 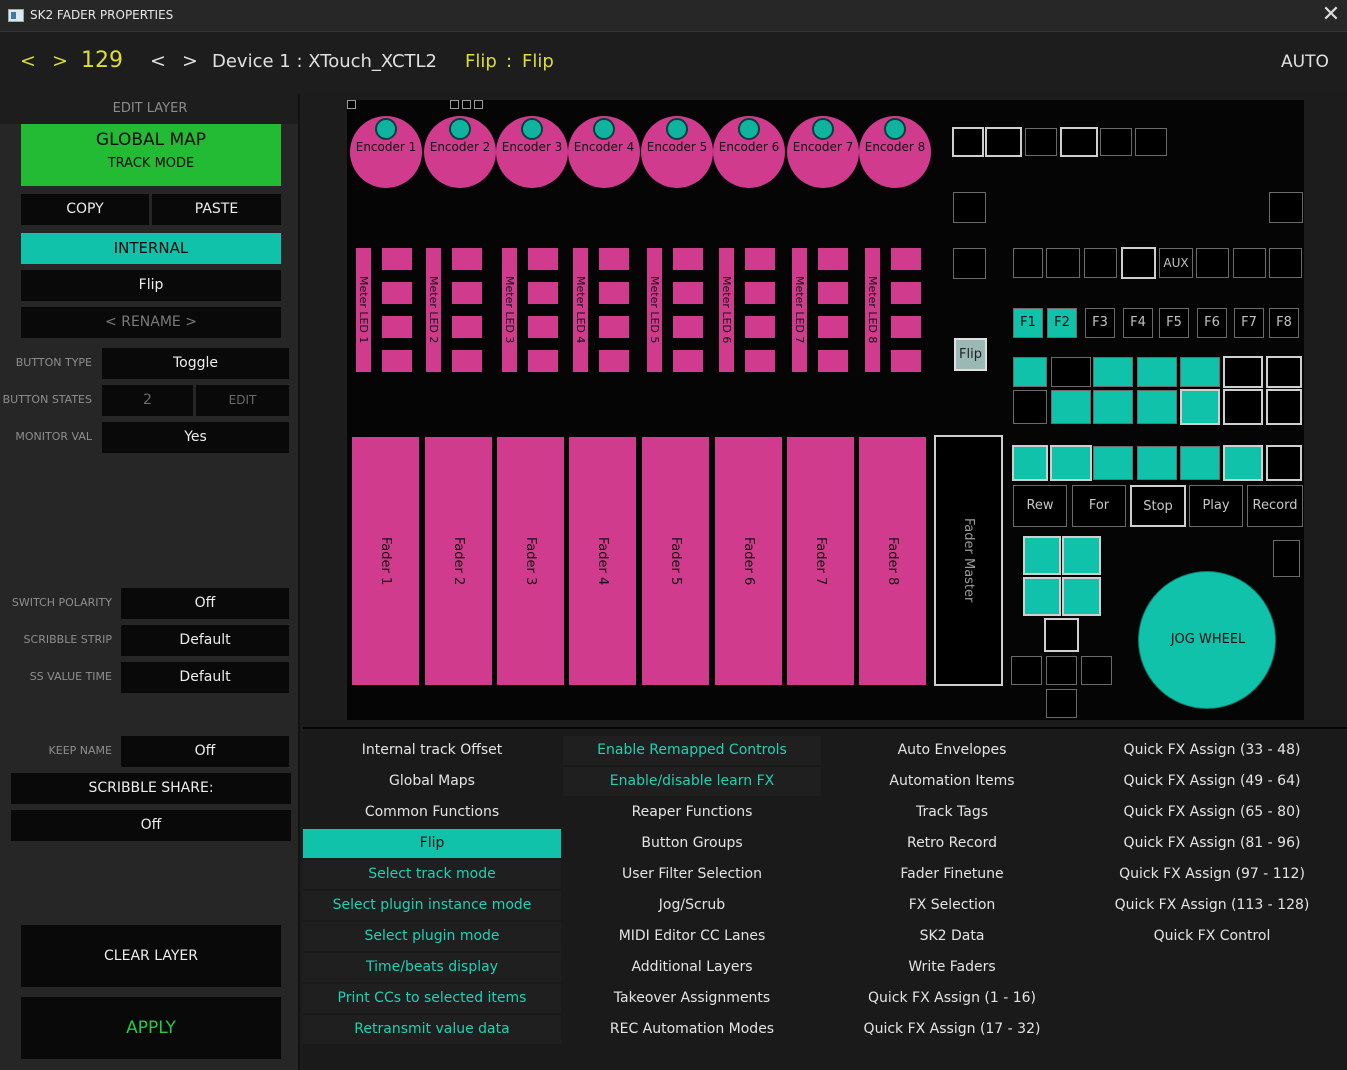 What do you see at coordinates (532, 152) in the screenshot?
I see `encoder-3: Encoder 3` at bounding box center [532, 152].